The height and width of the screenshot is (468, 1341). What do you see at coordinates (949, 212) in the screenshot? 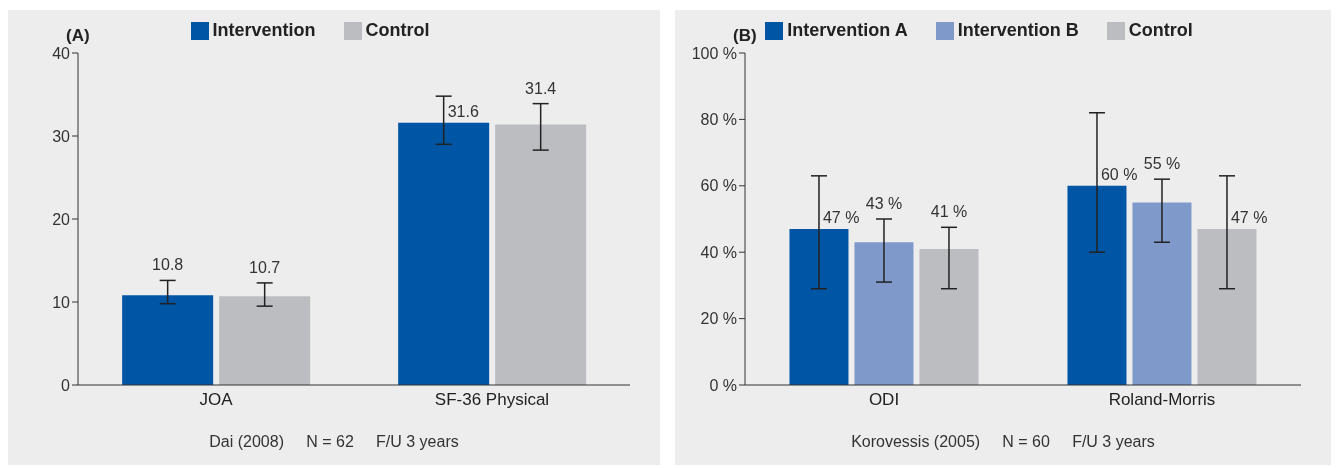
I see `data-label: 41 %` at bounding box center [949, 212].